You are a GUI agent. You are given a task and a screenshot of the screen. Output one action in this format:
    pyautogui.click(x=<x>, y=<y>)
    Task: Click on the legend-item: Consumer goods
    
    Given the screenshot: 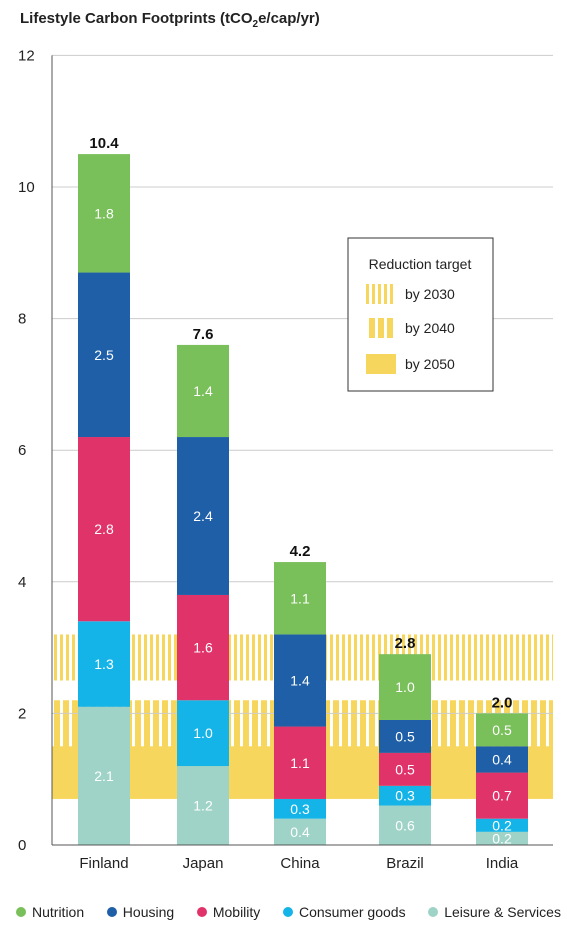 What is the action you would take?
    pyautogui.click(x=344, y=912)
    